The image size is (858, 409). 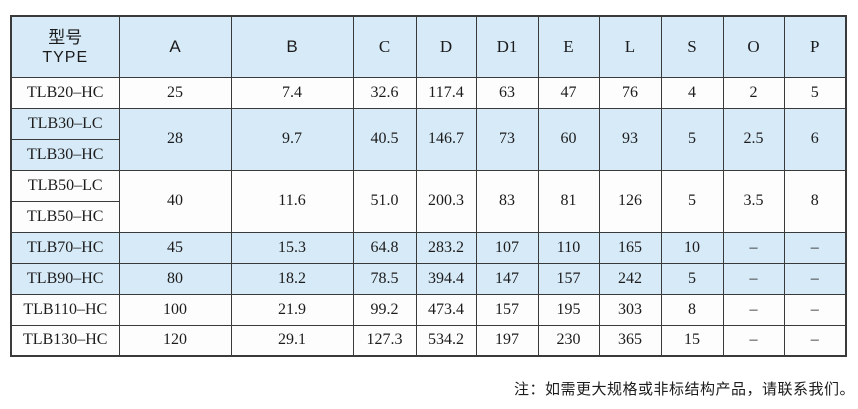 What do you see at coordinates (753, 201) in the screenshot?
I see `value-cell: 3.5` at bounding box center [753, 201].